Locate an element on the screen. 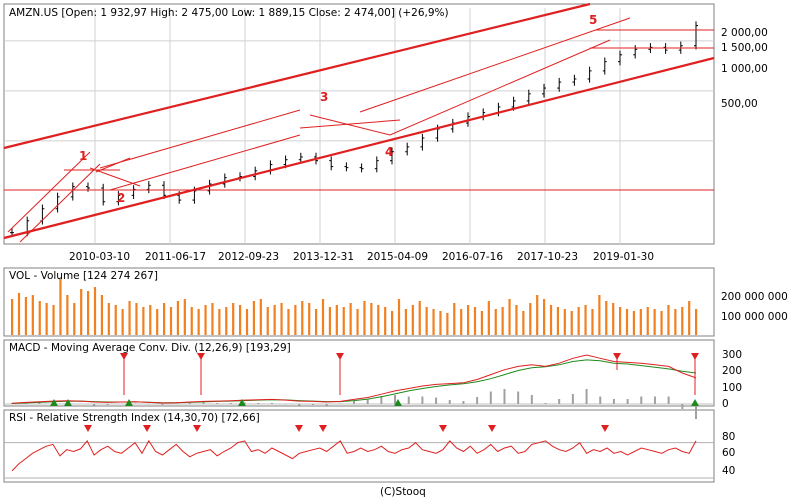 The width and height of the screenshot is (800, 500). footer-credit: (C)Stooq is located at coordinates (403, 492).